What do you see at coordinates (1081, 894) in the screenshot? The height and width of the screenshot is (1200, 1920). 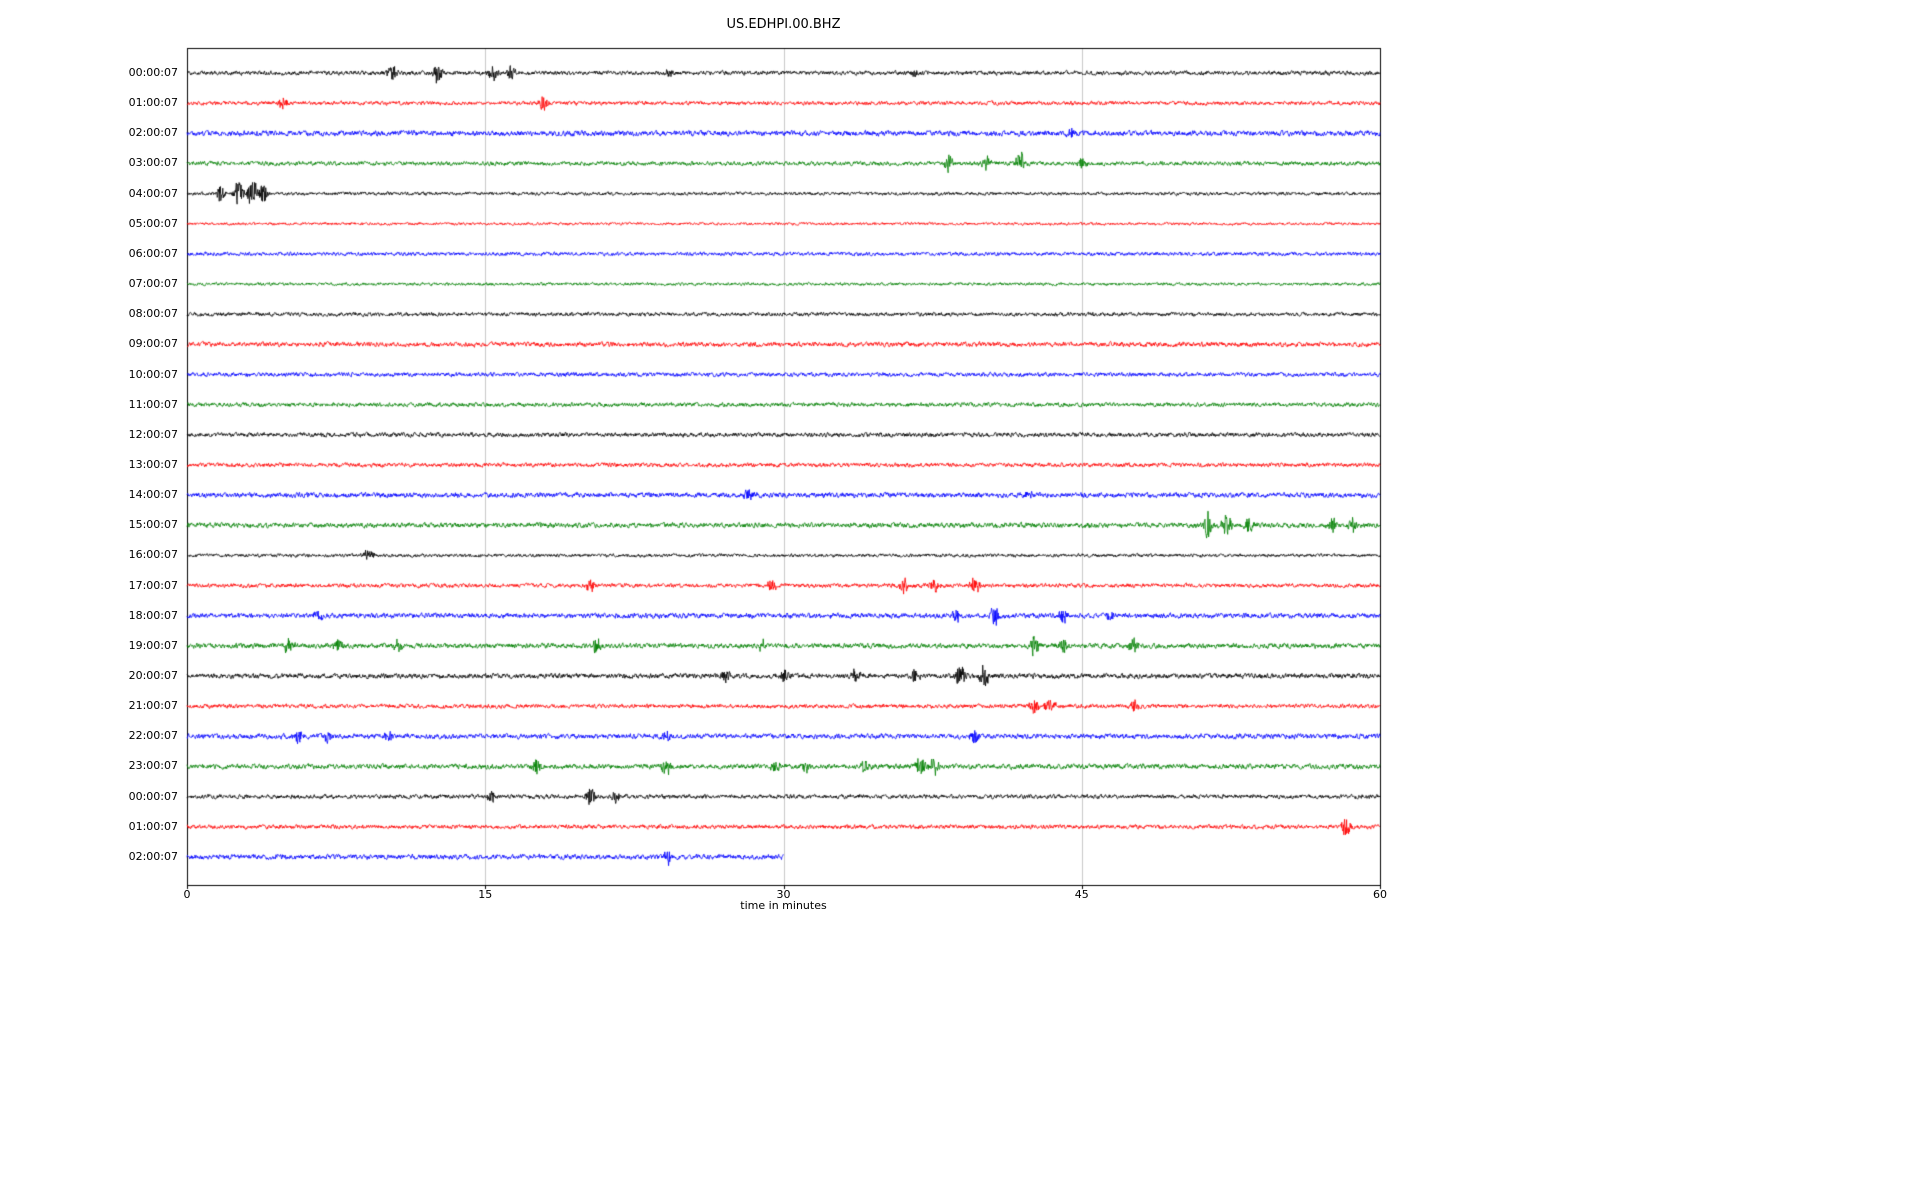 I see `x-tick-label: 45` at bounding box center [1081, 894].